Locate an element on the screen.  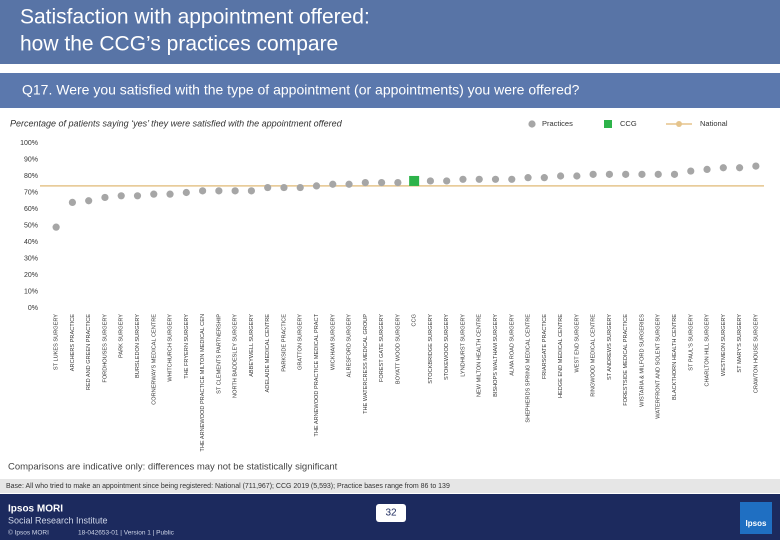
base-band is located at coordinates (390, 486).